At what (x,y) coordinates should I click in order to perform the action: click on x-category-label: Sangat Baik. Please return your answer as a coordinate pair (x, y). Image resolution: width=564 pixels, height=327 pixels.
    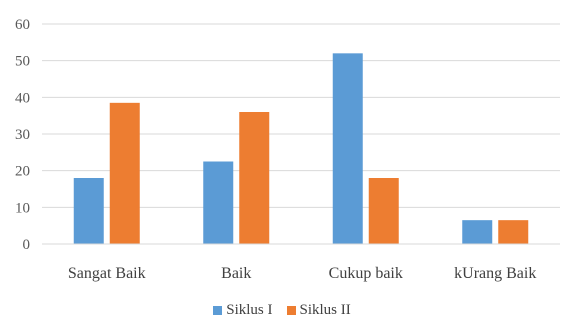
    Looking at the image, I should click on (107, 273).